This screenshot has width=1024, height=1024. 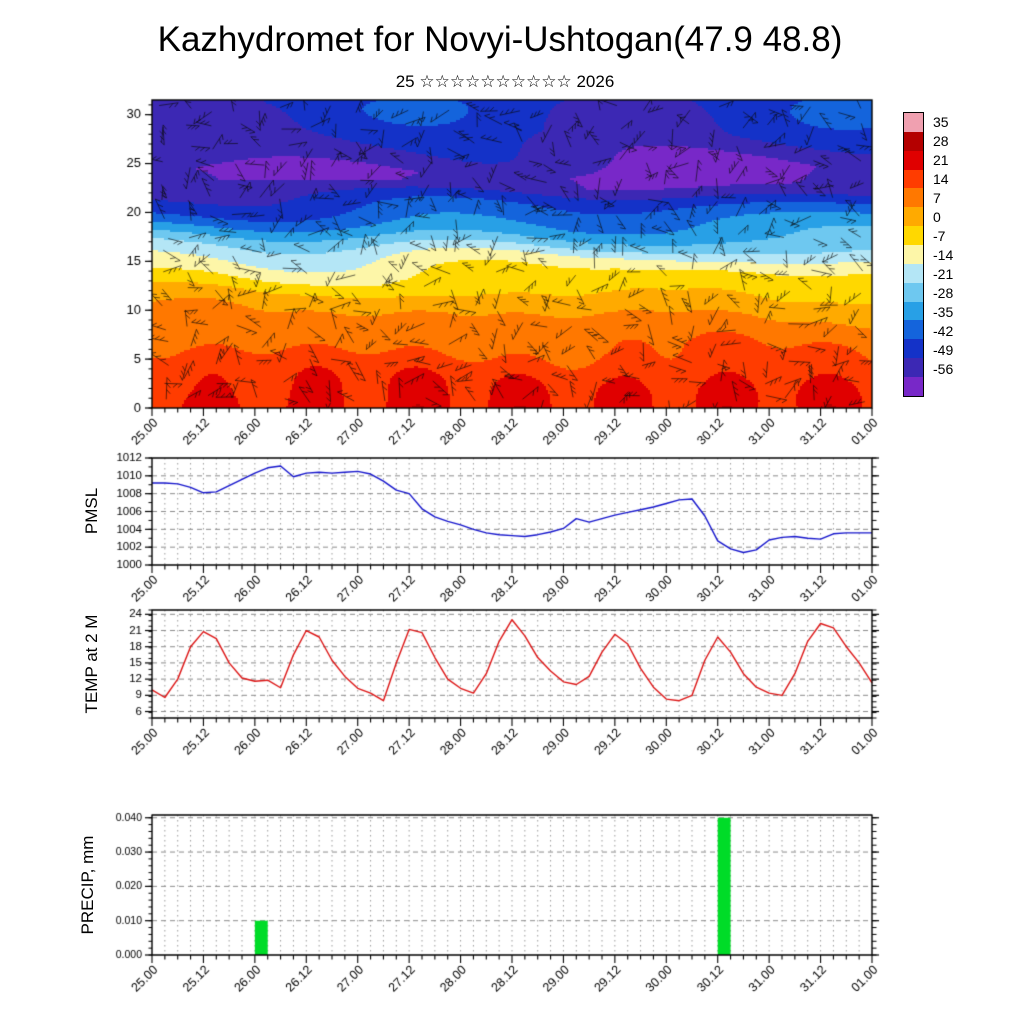 I want to click on colorbar-label: -7, so click(x=939, y=235).